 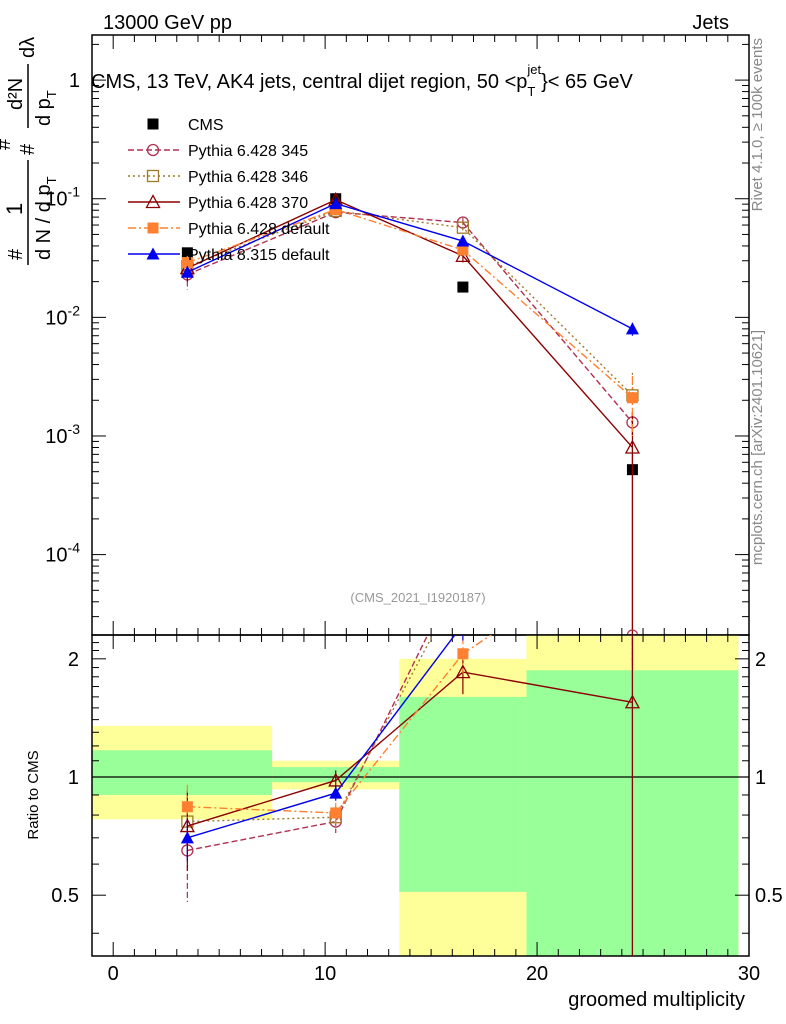 I want to click on analysis-watermark: (CMS_2021_I1920187), so click(x=417, y=597).